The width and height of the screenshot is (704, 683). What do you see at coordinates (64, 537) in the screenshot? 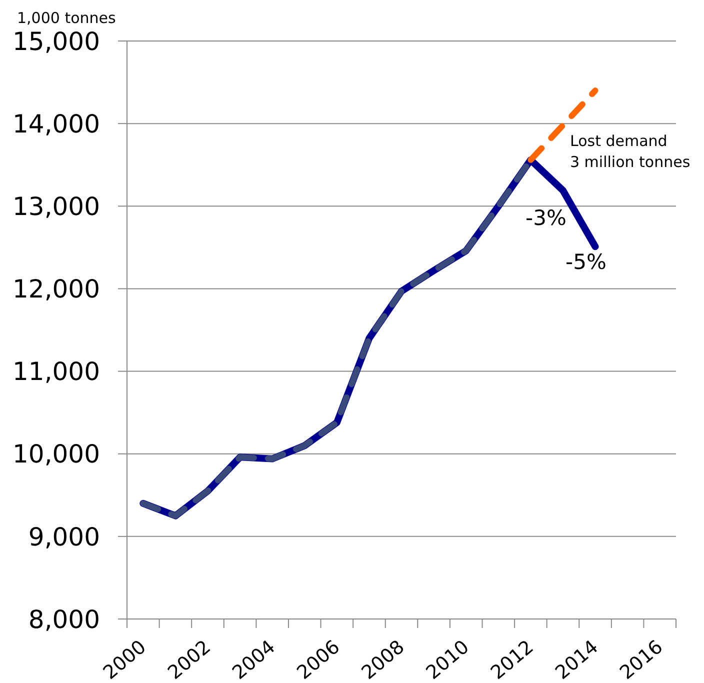
I see `y-tick-label: 9,000` at bounding box center [64, 537].